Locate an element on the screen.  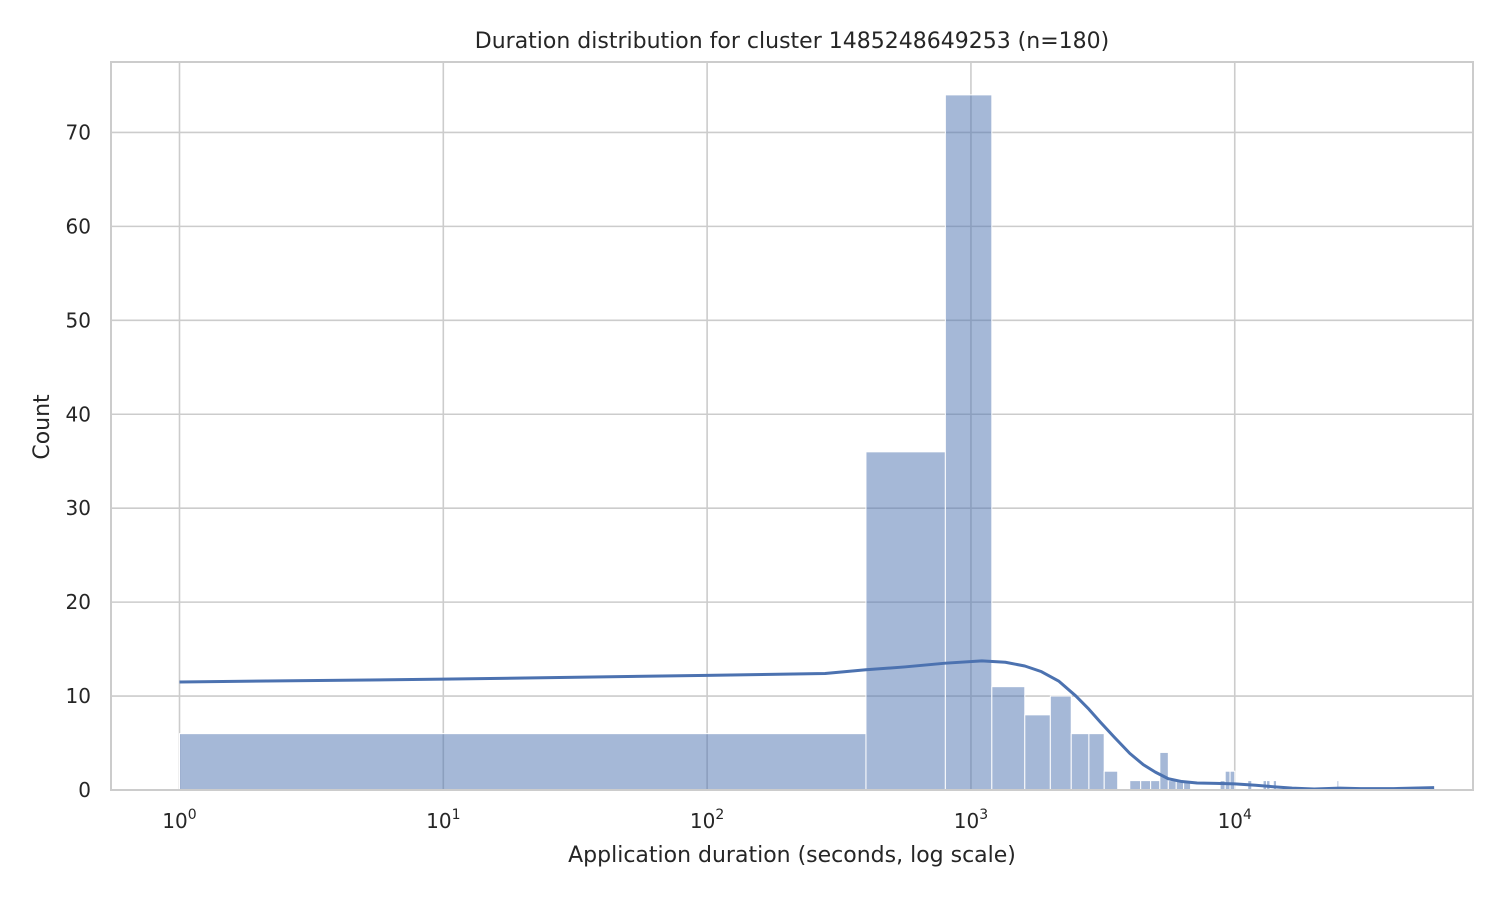
y-tick-labels: 0 10 20 30 40 50 60 70 is located at coordinates (78, 461).